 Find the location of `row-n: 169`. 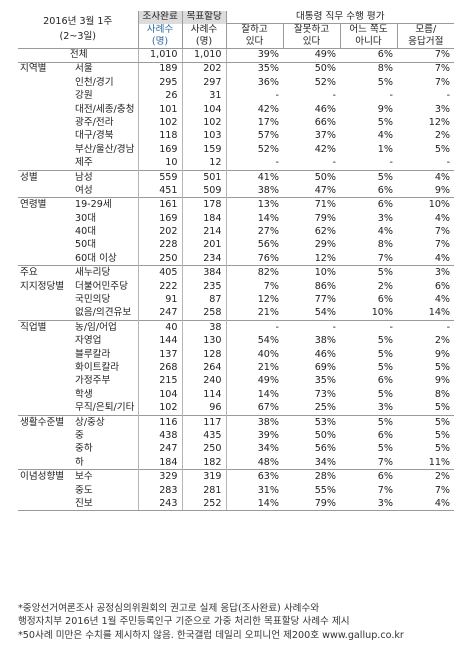

row-n: 169 is located at coordinates (160, 149).